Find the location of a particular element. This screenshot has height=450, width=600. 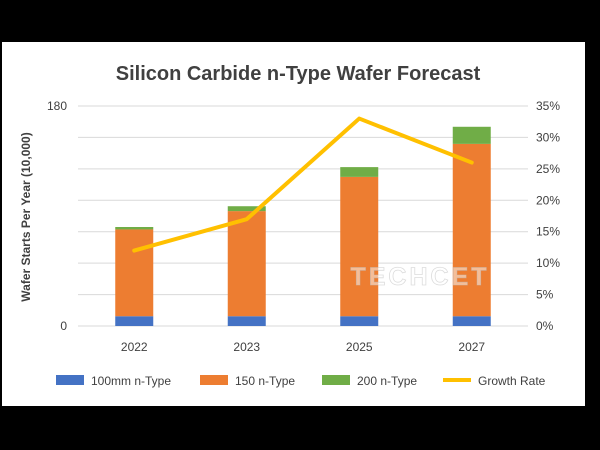

y-tick-label: 0 is located at coordinates (63, 326).